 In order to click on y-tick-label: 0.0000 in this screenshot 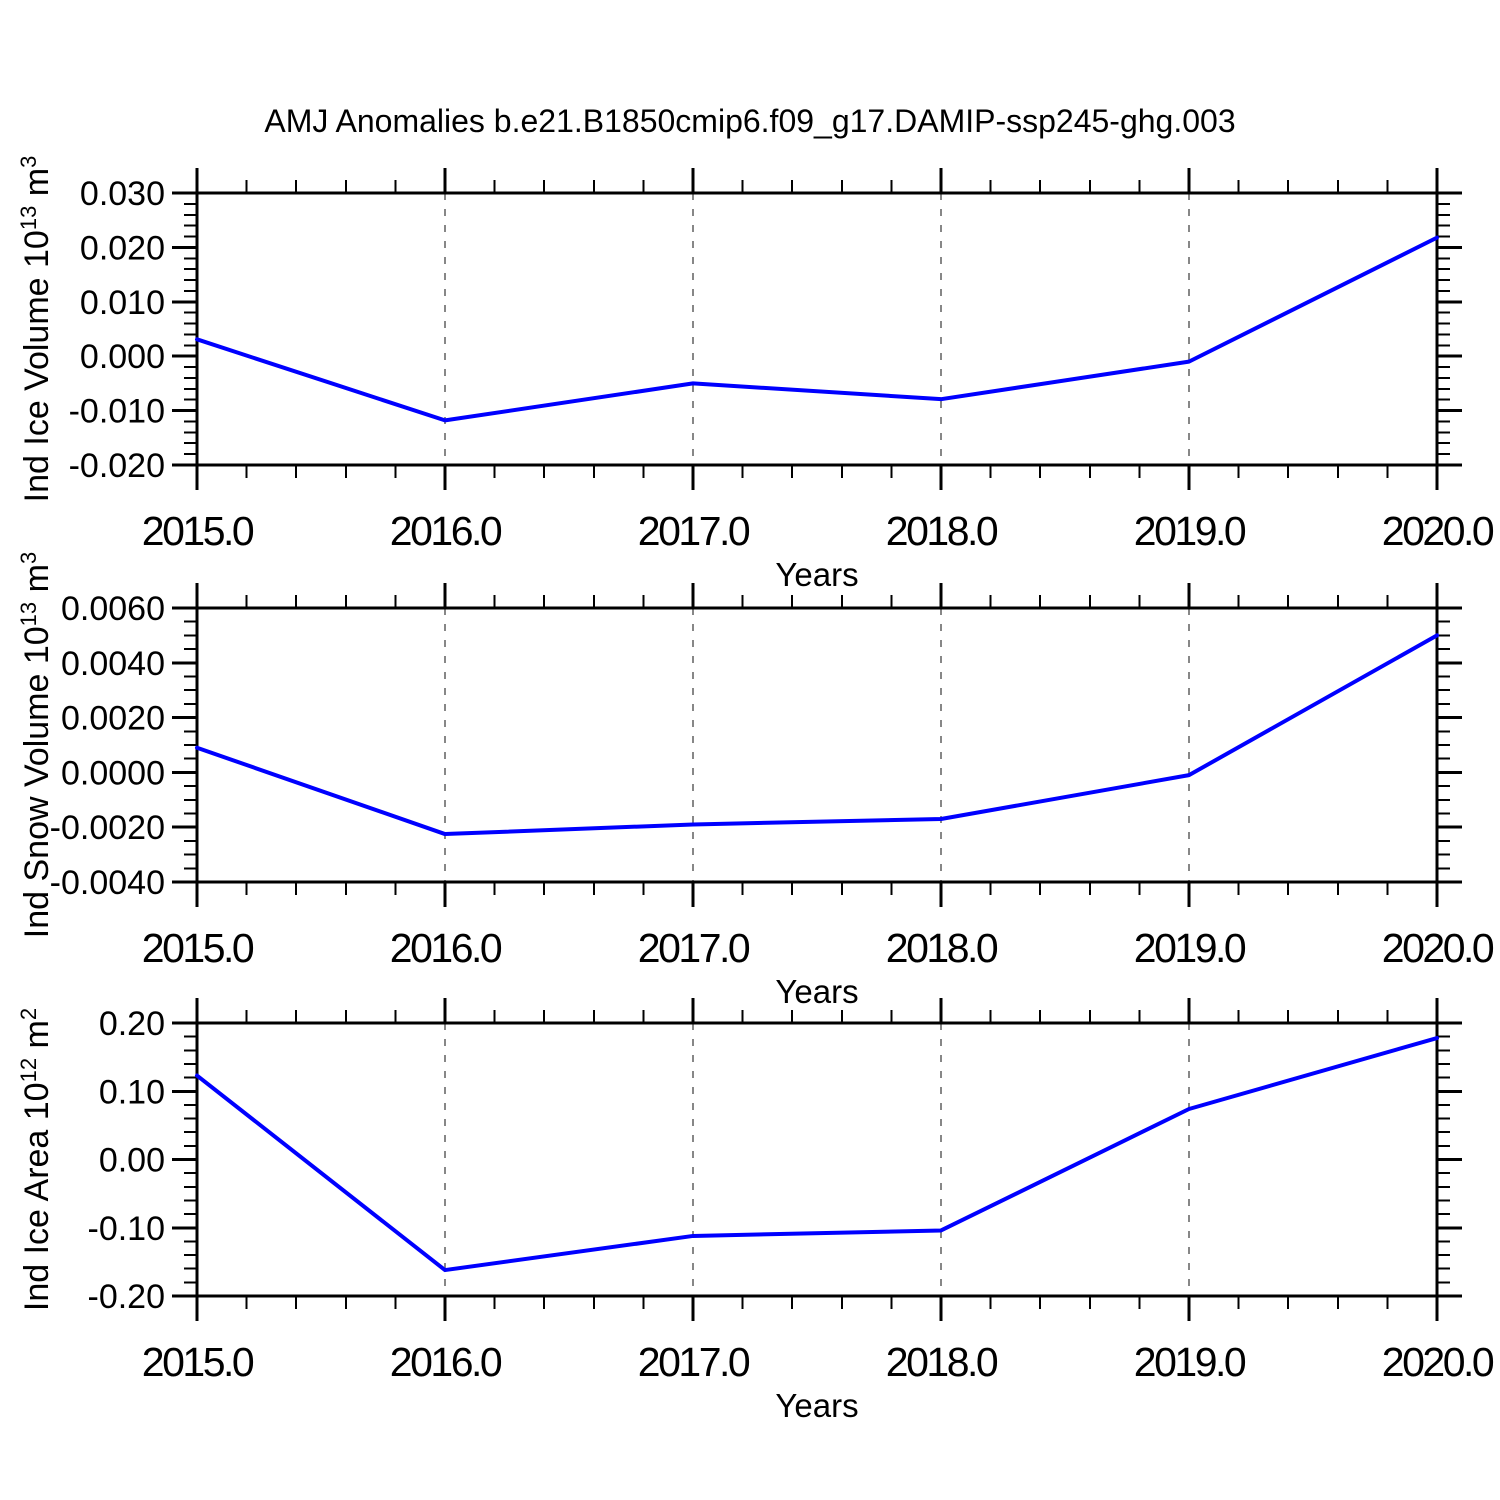, I will do `click(113, 773)`.